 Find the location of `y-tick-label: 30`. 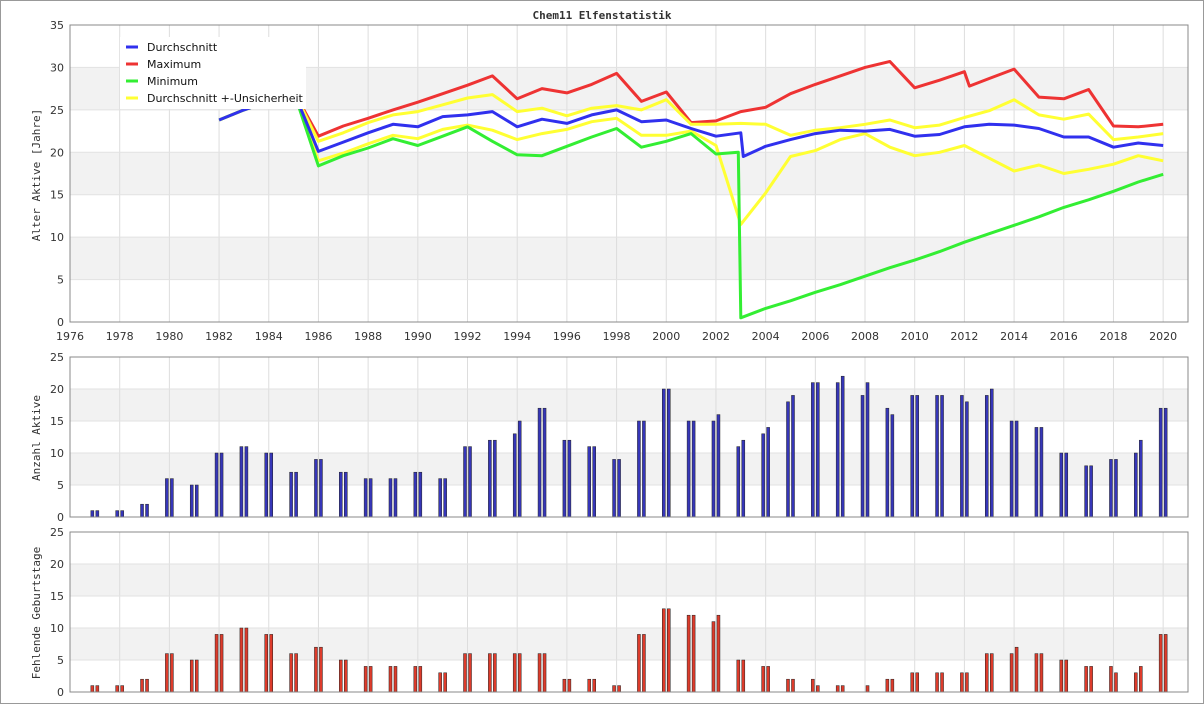

y-tick-label: 30 is located at coordinates (57, 67).